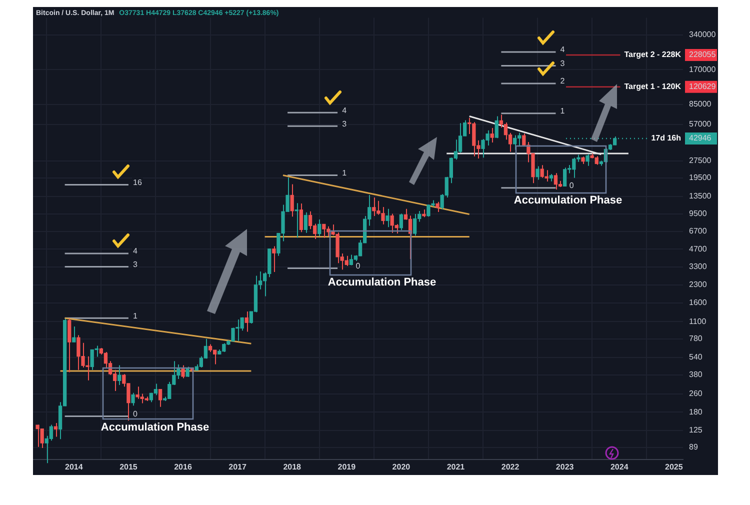 This screenshot has height=505, width=750. Describe the element at coordinates (347, 467) in the screenshot. I see `x-tick-label: 2019` at that location.